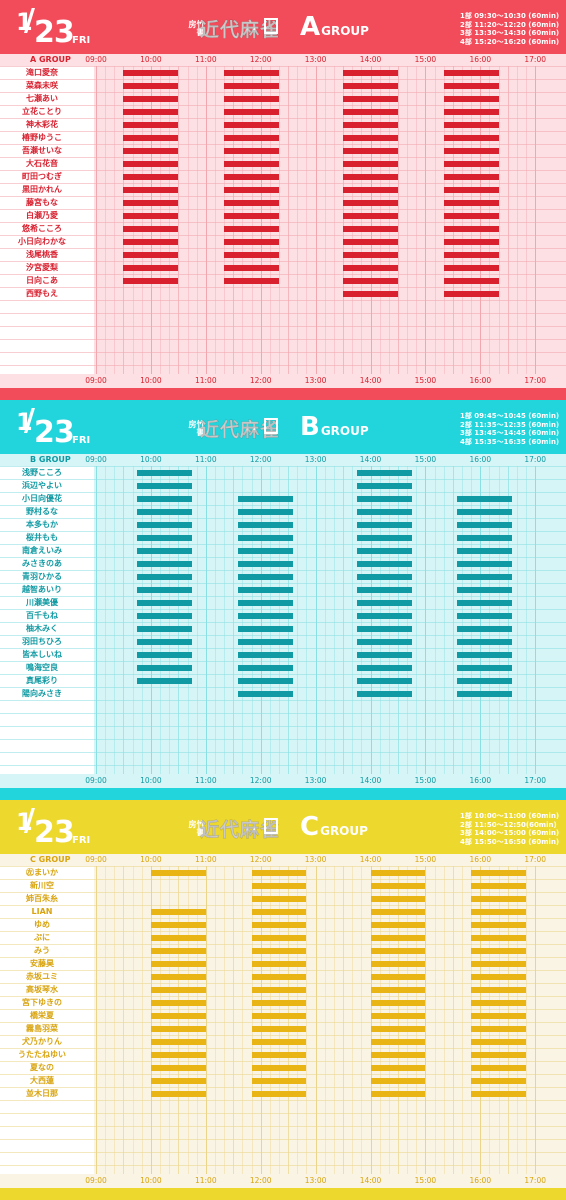 Image resolution: width=566 pixels, height=1200 pixels. Describe the element at coordinates (42, 1054) in the screenshot. I see `member-name: うたたねゆい` at that location.